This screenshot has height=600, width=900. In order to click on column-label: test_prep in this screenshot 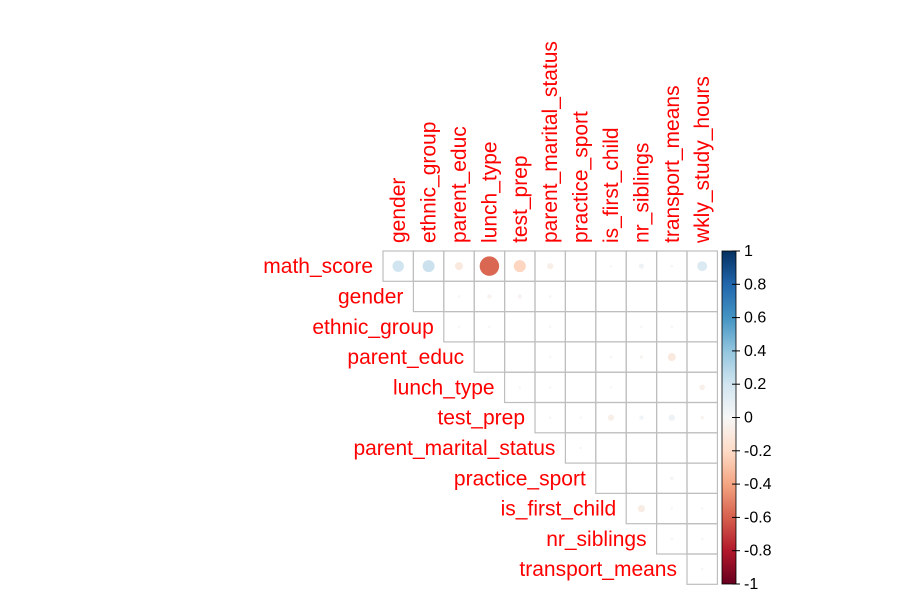, I will do `click(520, 199)`.